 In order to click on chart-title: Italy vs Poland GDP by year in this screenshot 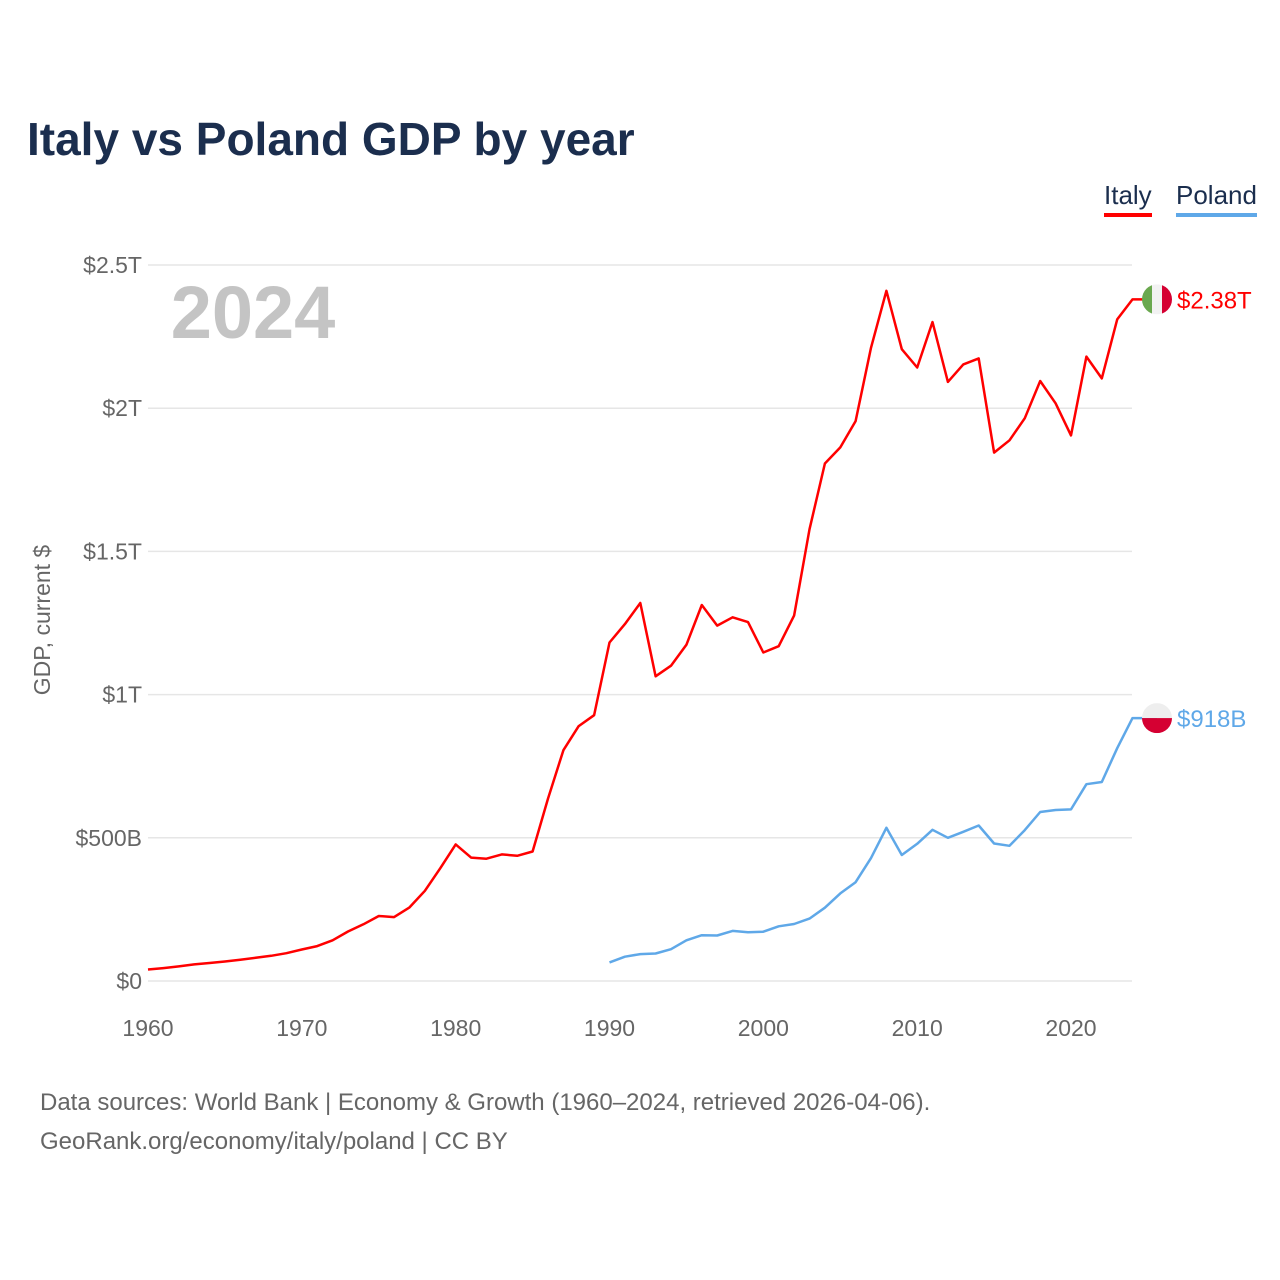, I will do `click(331, 139)`.